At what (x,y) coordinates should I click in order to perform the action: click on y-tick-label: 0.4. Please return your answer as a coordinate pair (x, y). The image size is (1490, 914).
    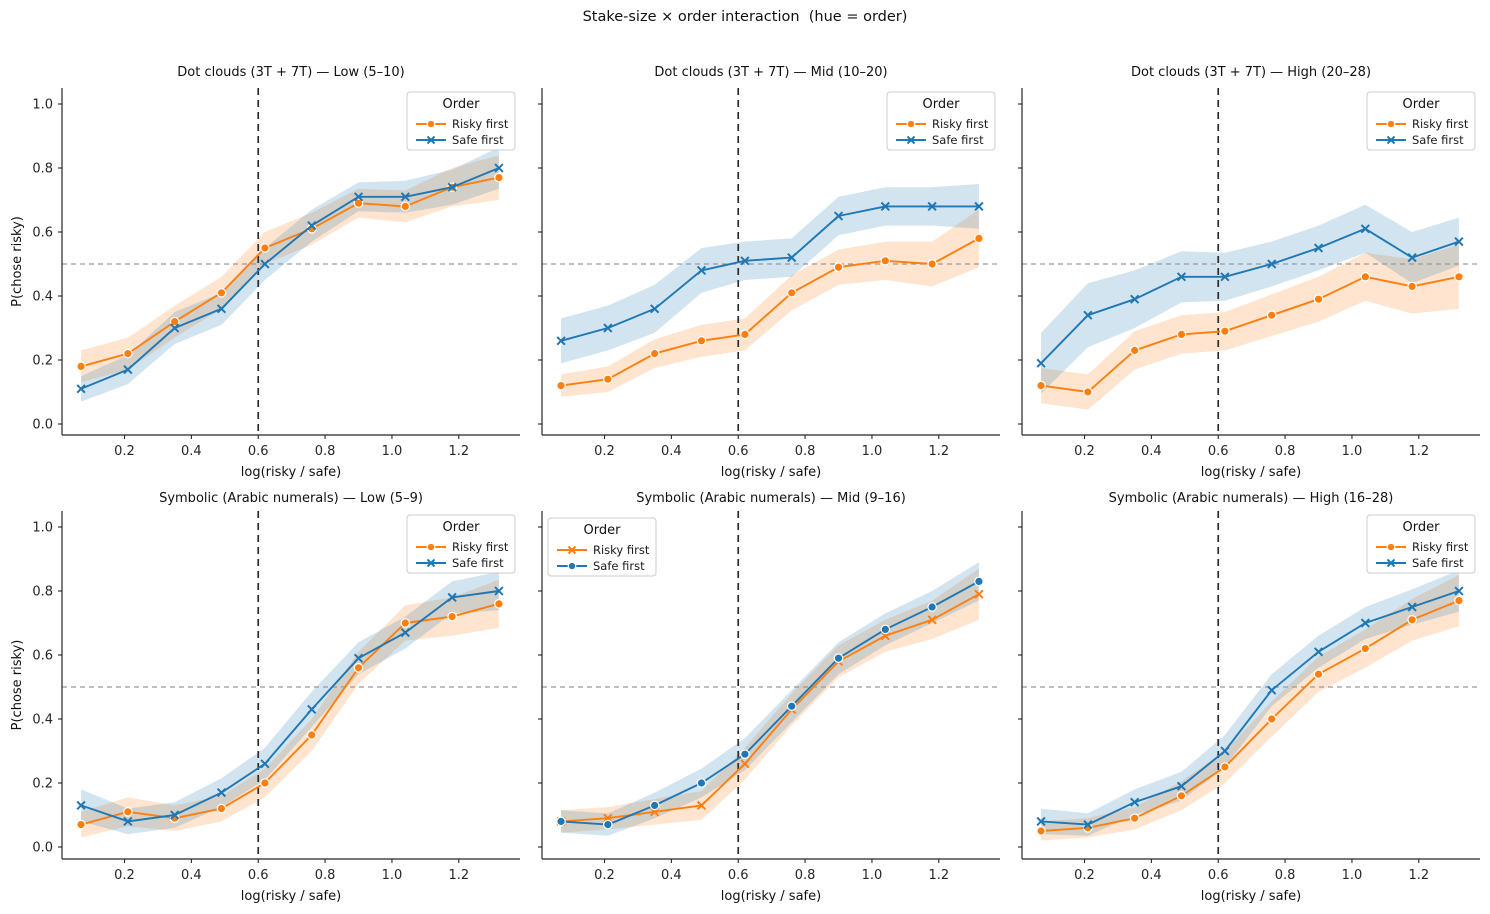
    Looking at the image, I should click on (42, 297).